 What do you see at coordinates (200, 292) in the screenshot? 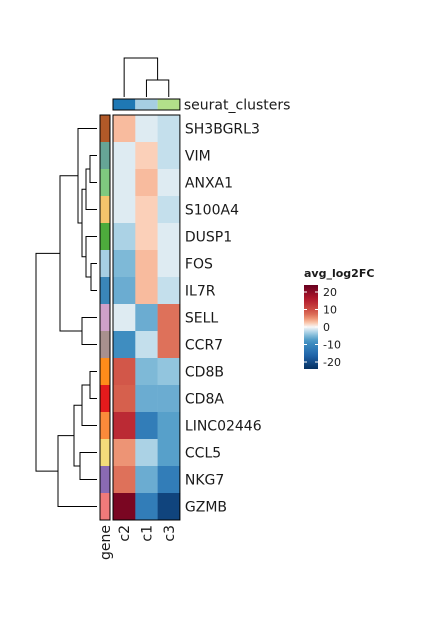
I see `row-label: IL7R` at bounding box center [200, 292].